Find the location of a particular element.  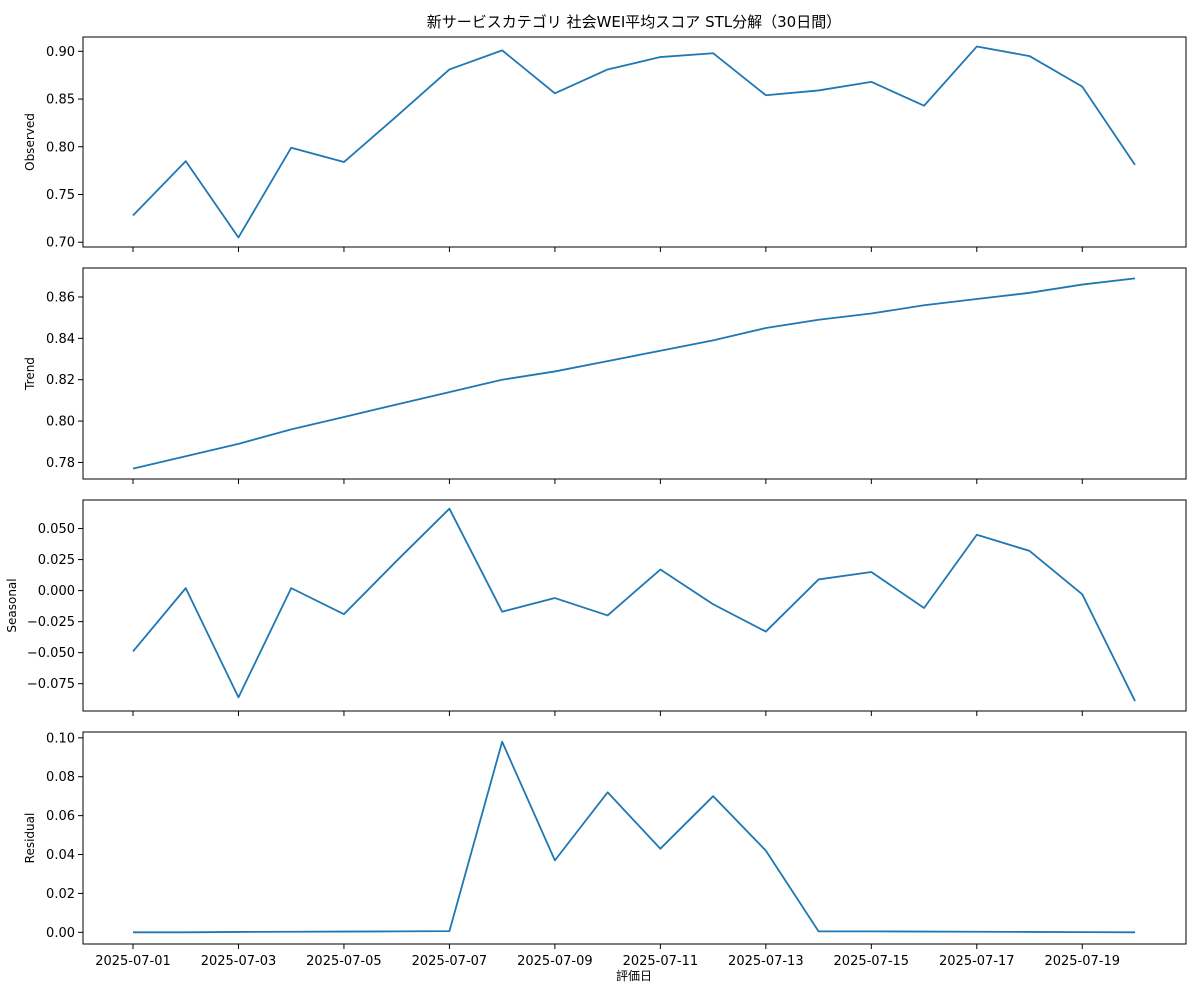

observed-y-tick-label: 0.90 is located at coordinates (60, 52).